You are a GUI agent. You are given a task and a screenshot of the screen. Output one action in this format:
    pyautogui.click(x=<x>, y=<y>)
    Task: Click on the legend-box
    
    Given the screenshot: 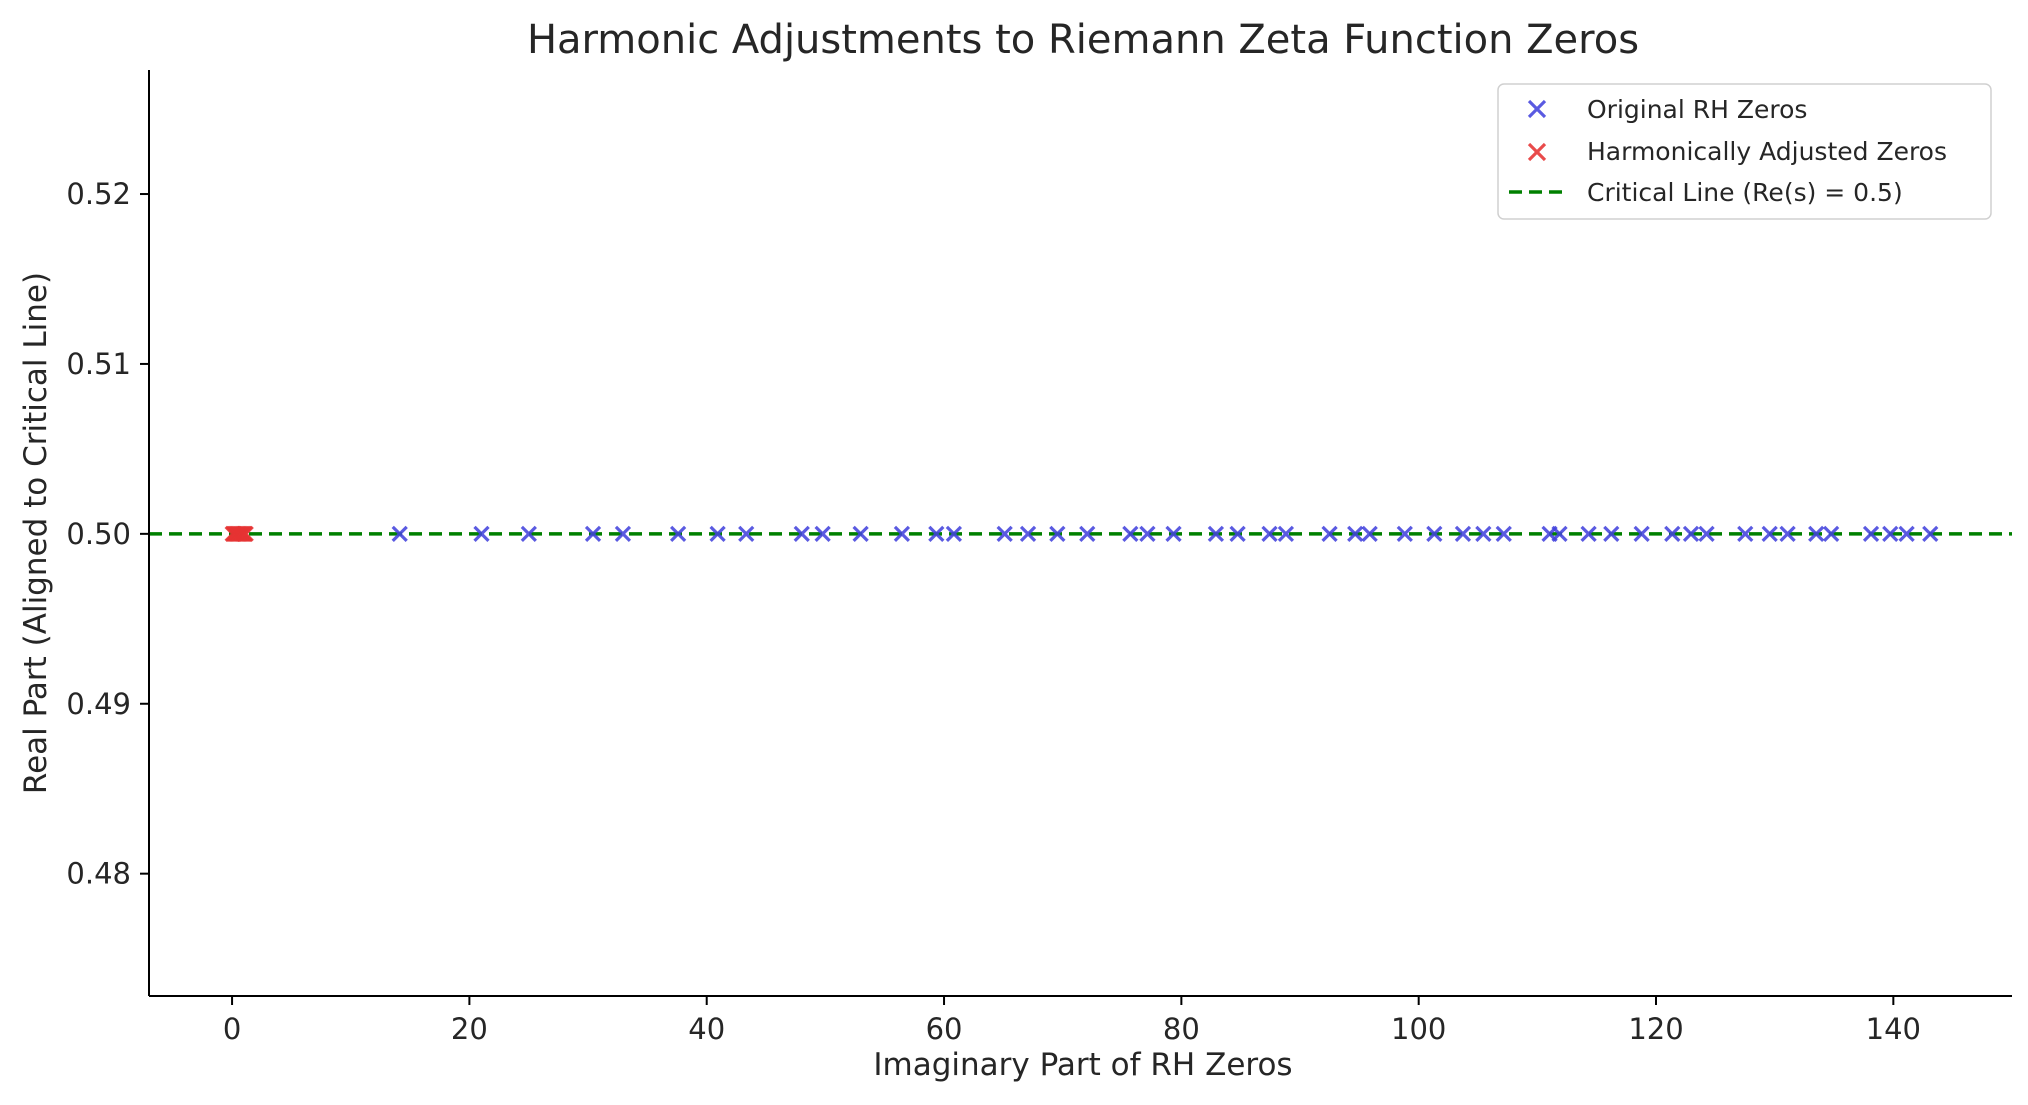 What is the action you would take?
    pyautogui.click(x=1744, y=151)
    